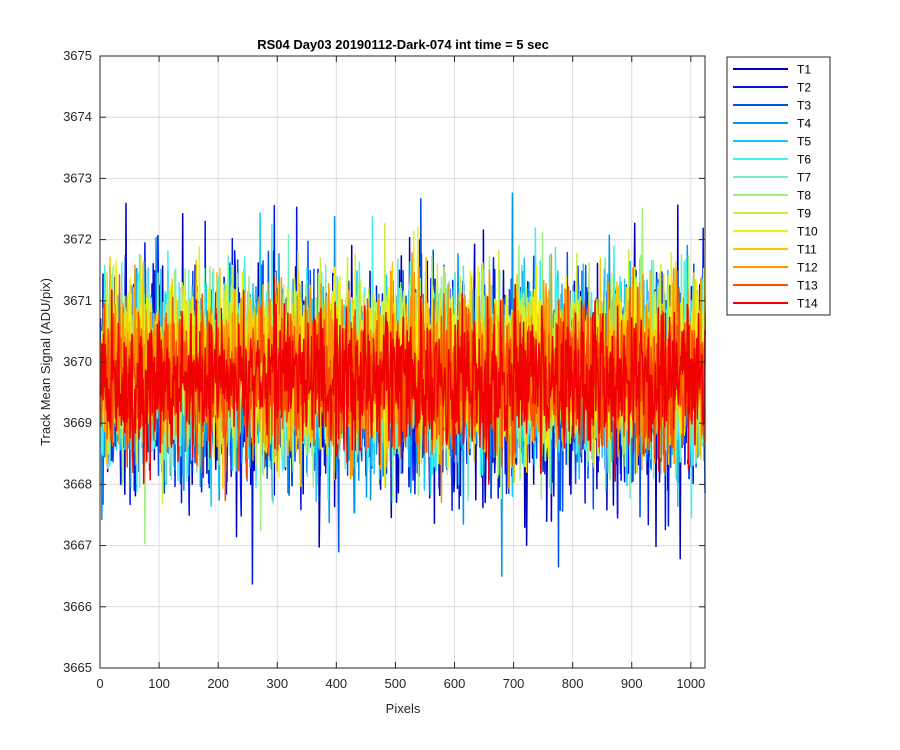 The height and width of the screenshot is (750, 900). I want to click on legend-label: T9, so click(804, 214).